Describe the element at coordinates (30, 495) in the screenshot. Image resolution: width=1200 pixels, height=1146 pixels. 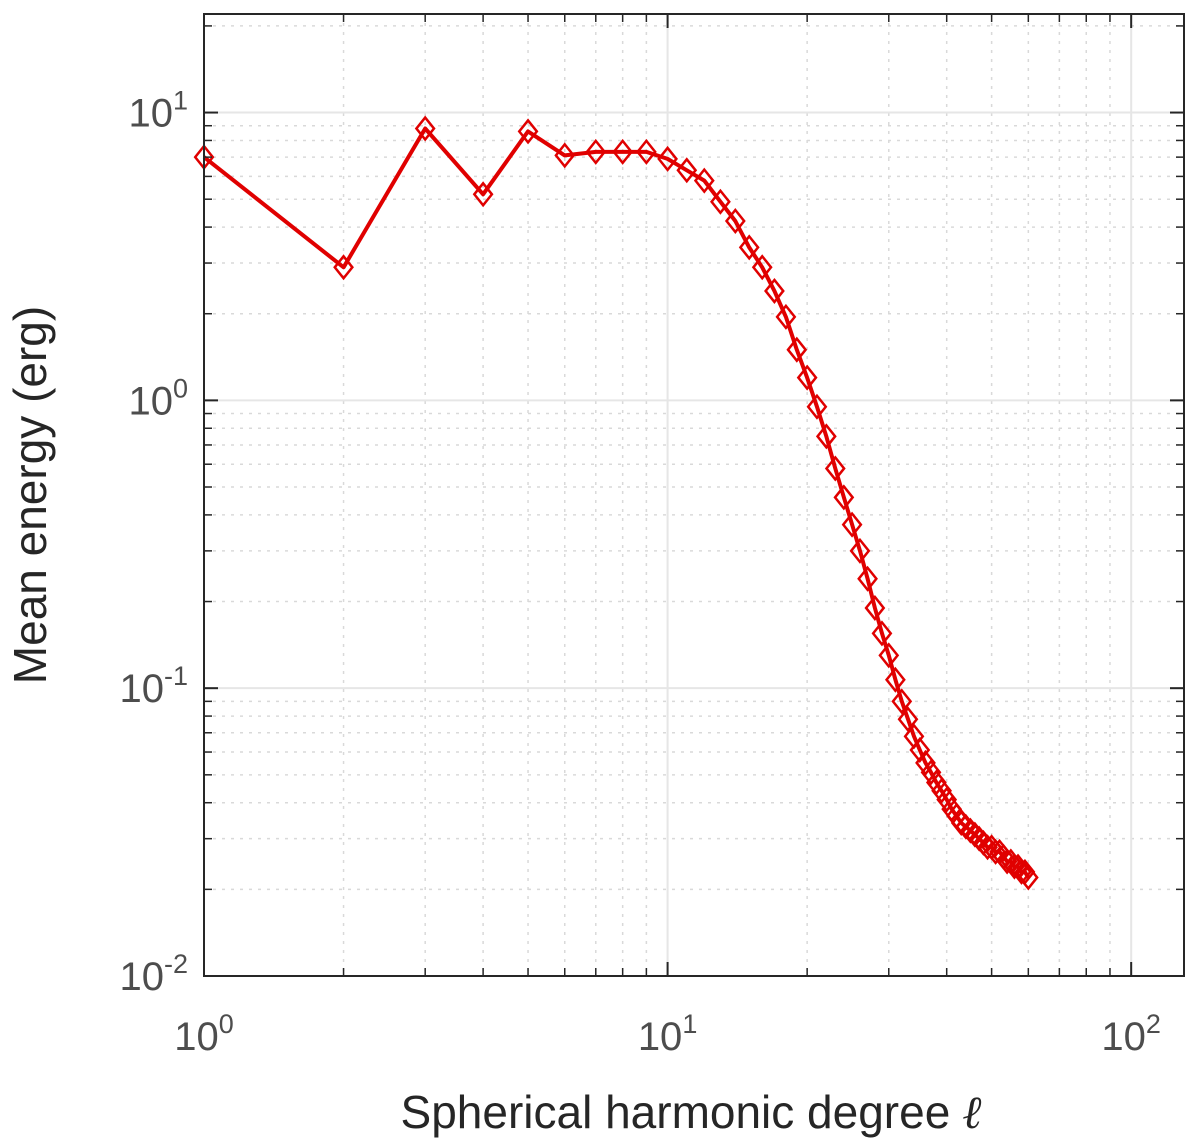
I see `y-axis-label: Mean energy (erg)` at that location.